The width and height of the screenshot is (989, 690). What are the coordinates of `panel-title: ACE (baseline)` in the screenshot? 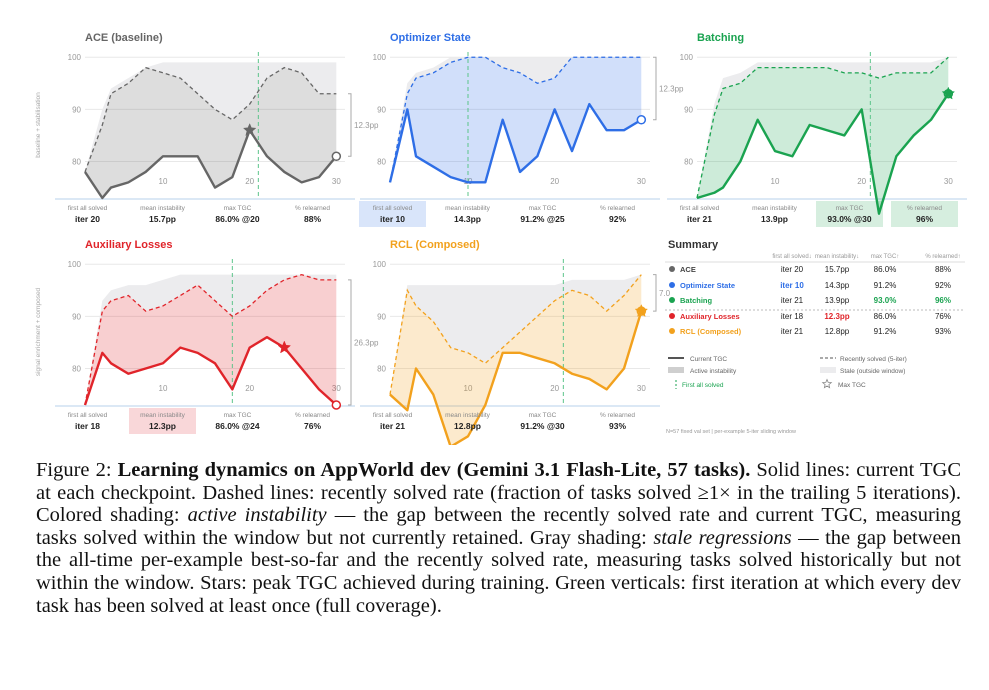 It's located at (124, 38).